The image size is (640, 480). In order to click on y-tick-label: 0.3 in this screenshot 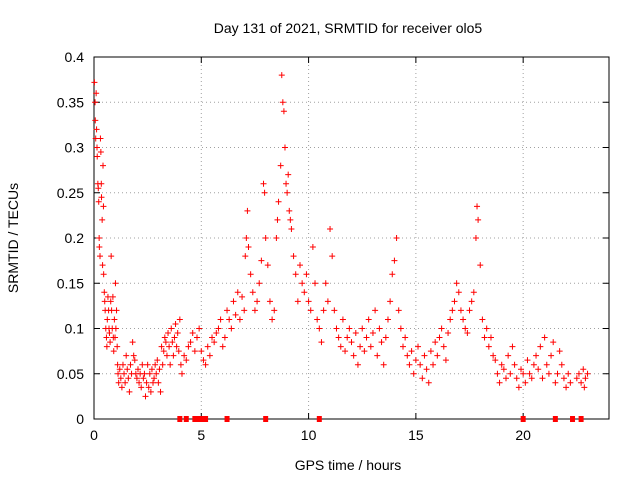, I will do `click(75, 148)`.